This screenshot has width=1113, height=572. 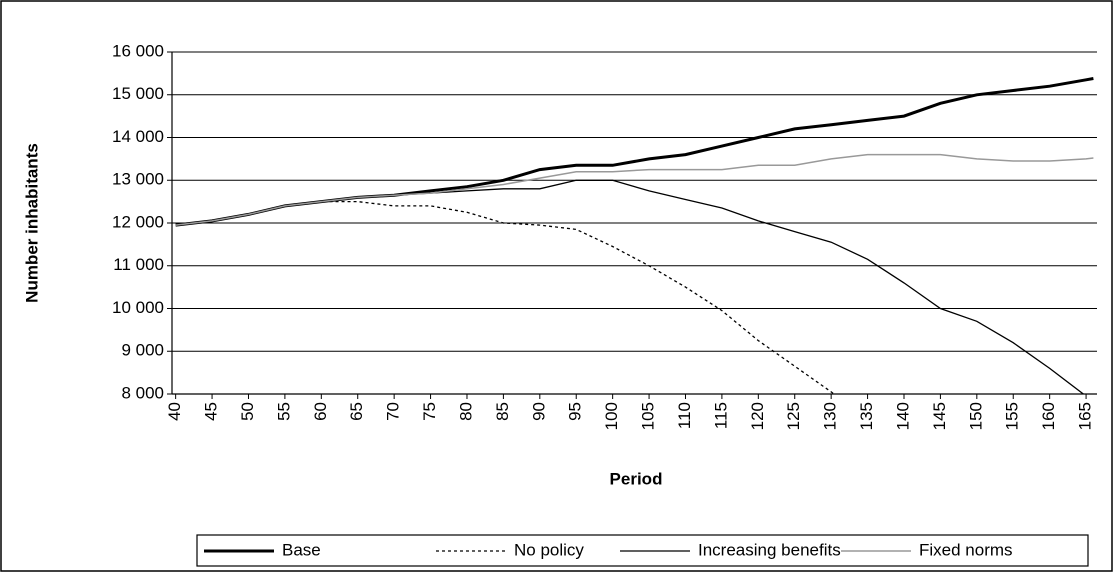 What do you see at coordinates (1012, 416) in the screenshot?
I see `x-tick-label: 155` at bounding box center [1012, 416].